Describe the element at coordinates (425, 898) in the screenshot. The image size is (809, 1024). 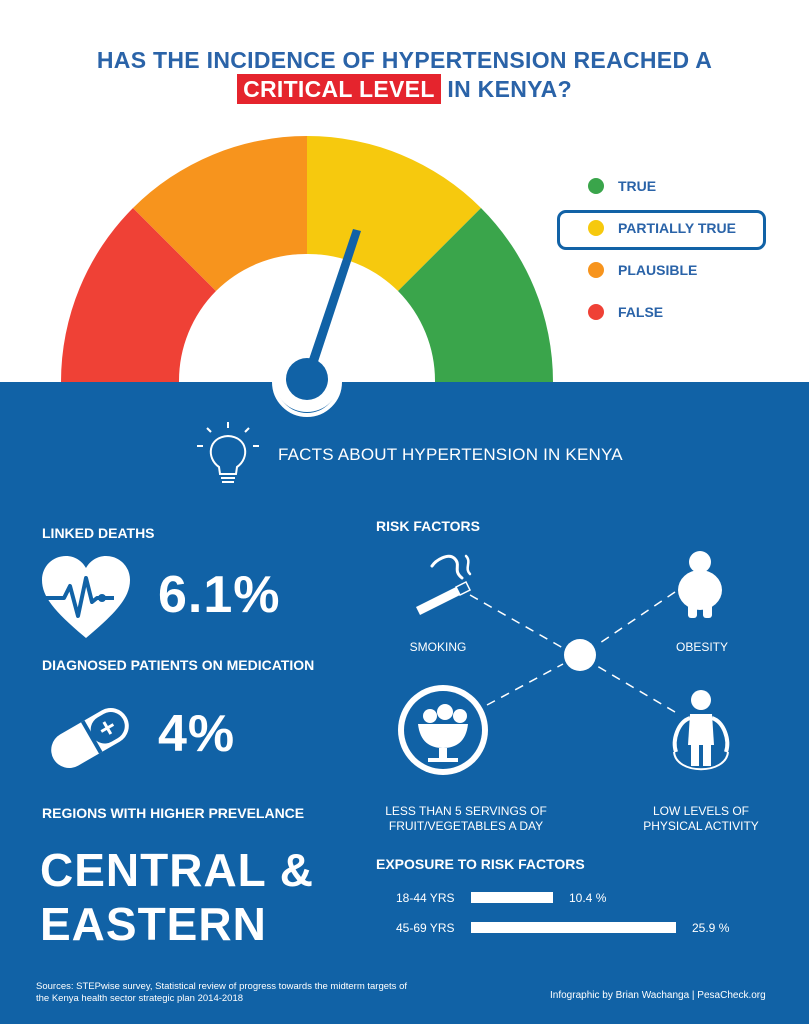
I see `exposure-age-1: 18-44 YRS` at that location.